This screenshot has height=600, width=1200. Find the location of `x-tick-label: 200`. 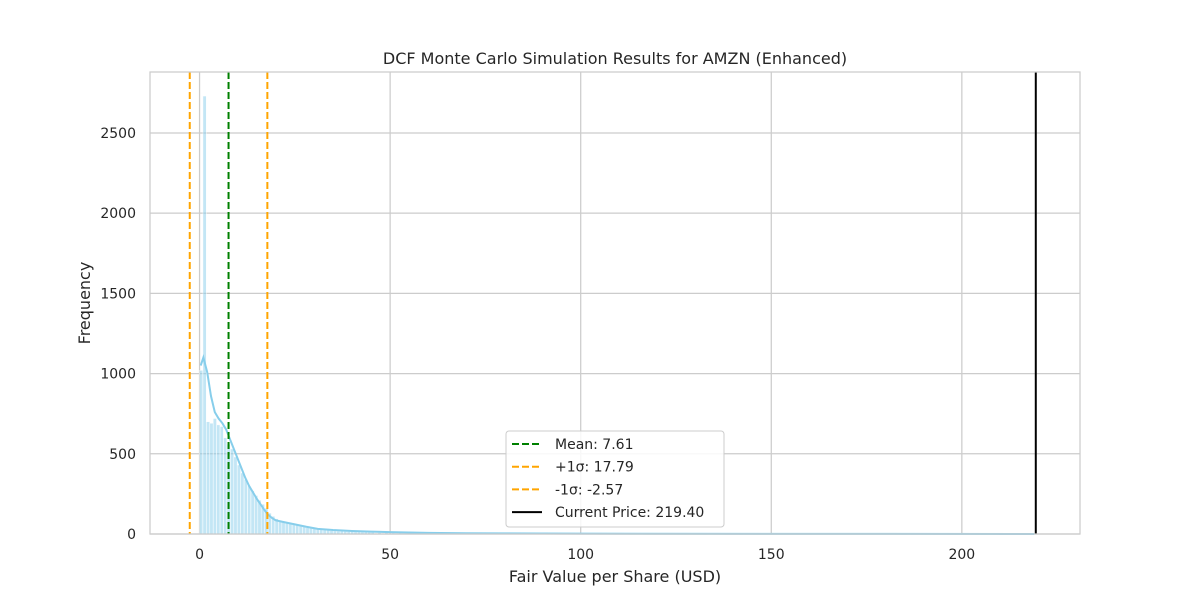

x-tick-label: 200 is located at coordinates (961, 555).